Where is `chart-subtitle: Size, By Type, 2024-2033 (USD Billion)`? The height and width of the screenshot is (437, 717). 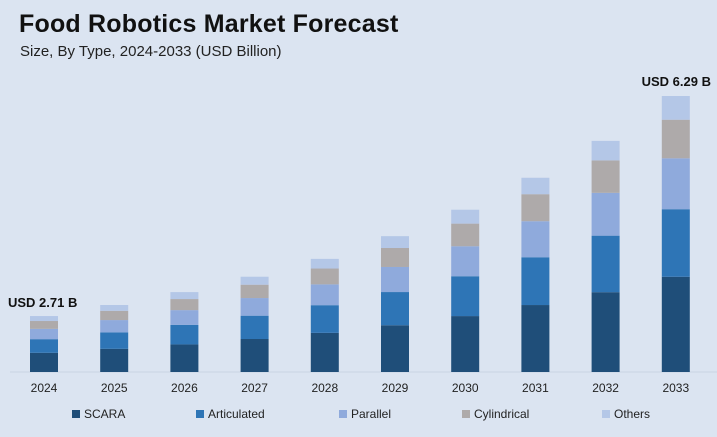
chart-subtitle: Size, By Type, 2024-2033 (USD Billion) is located at coordinates (151, 51).